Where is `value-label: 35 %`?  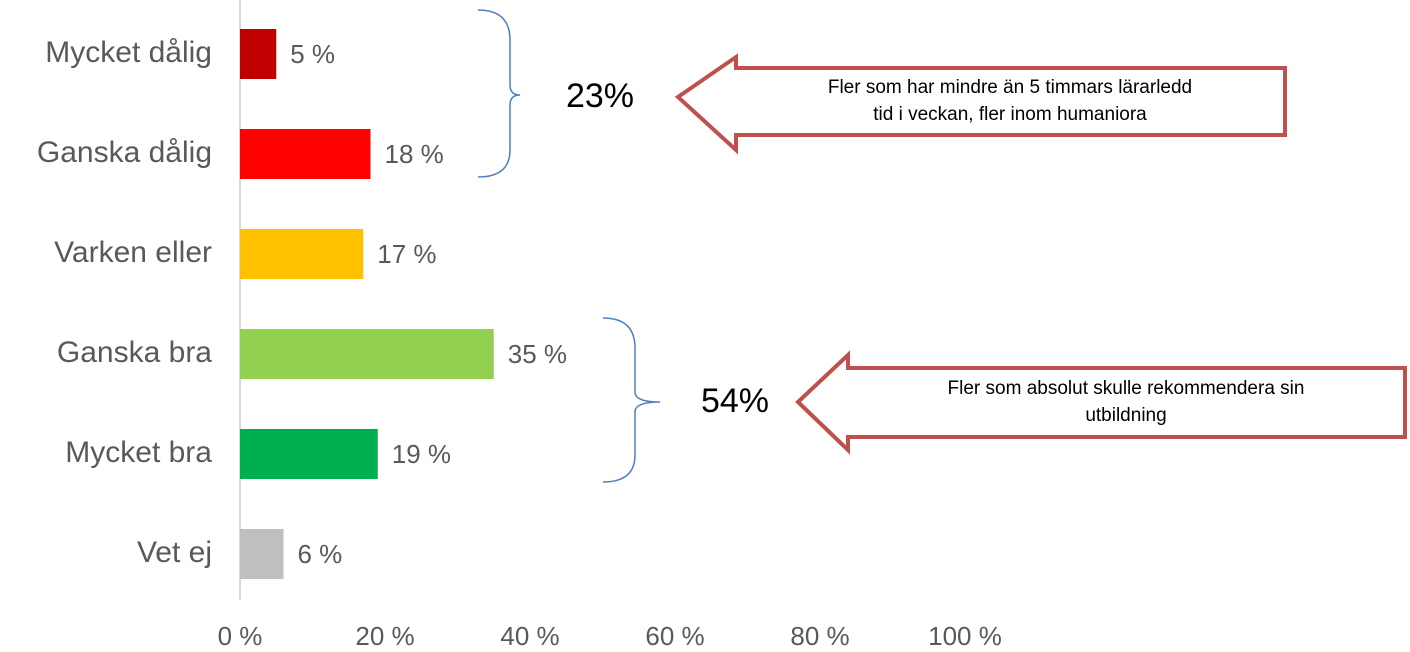
value-label: 35 % is located at coordinates (537, 354).